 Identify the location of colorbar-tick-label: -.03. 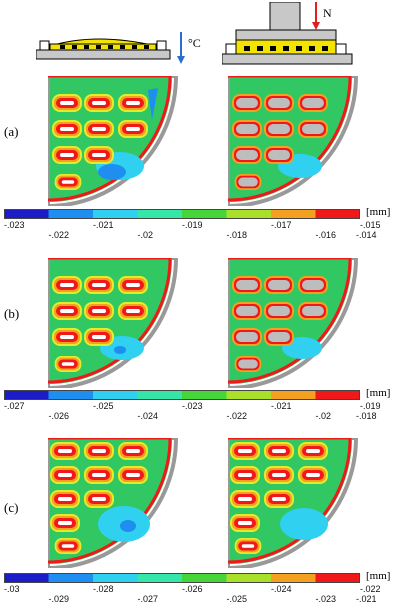
(12, 589).